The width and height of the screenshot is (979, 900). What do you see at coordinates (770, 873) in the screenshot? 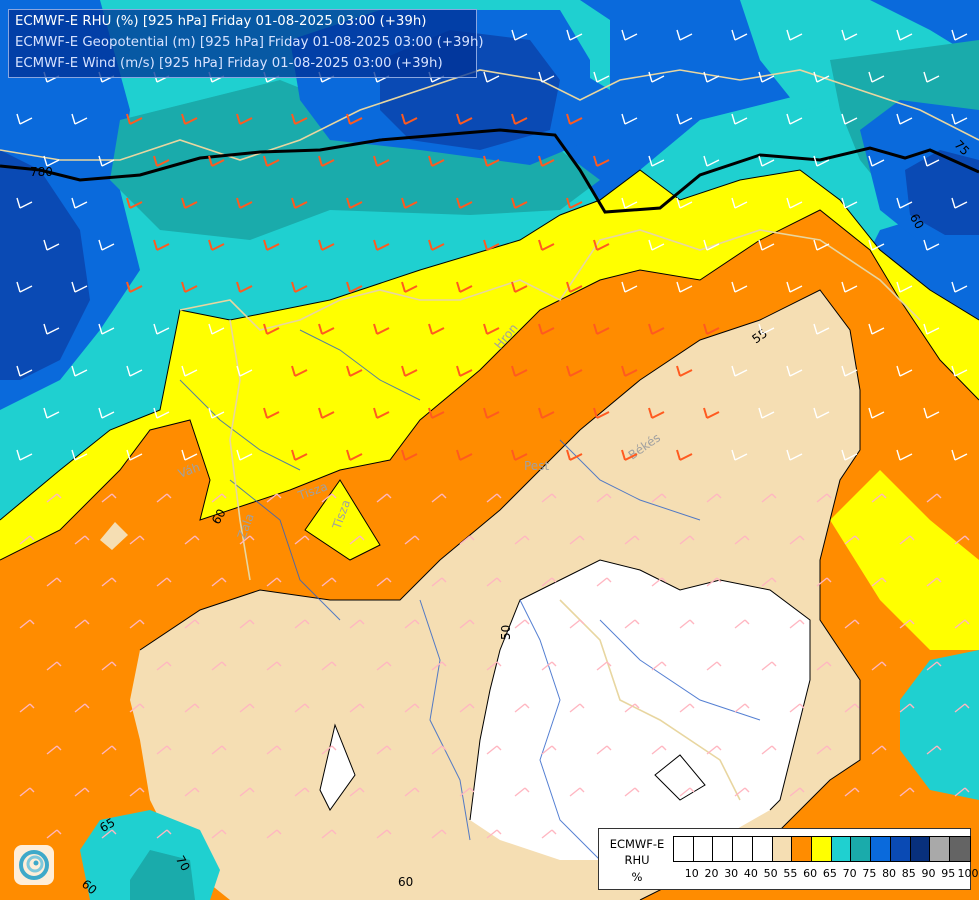
I see `legend-tick-label: 50` at bounding box center [770, 873].